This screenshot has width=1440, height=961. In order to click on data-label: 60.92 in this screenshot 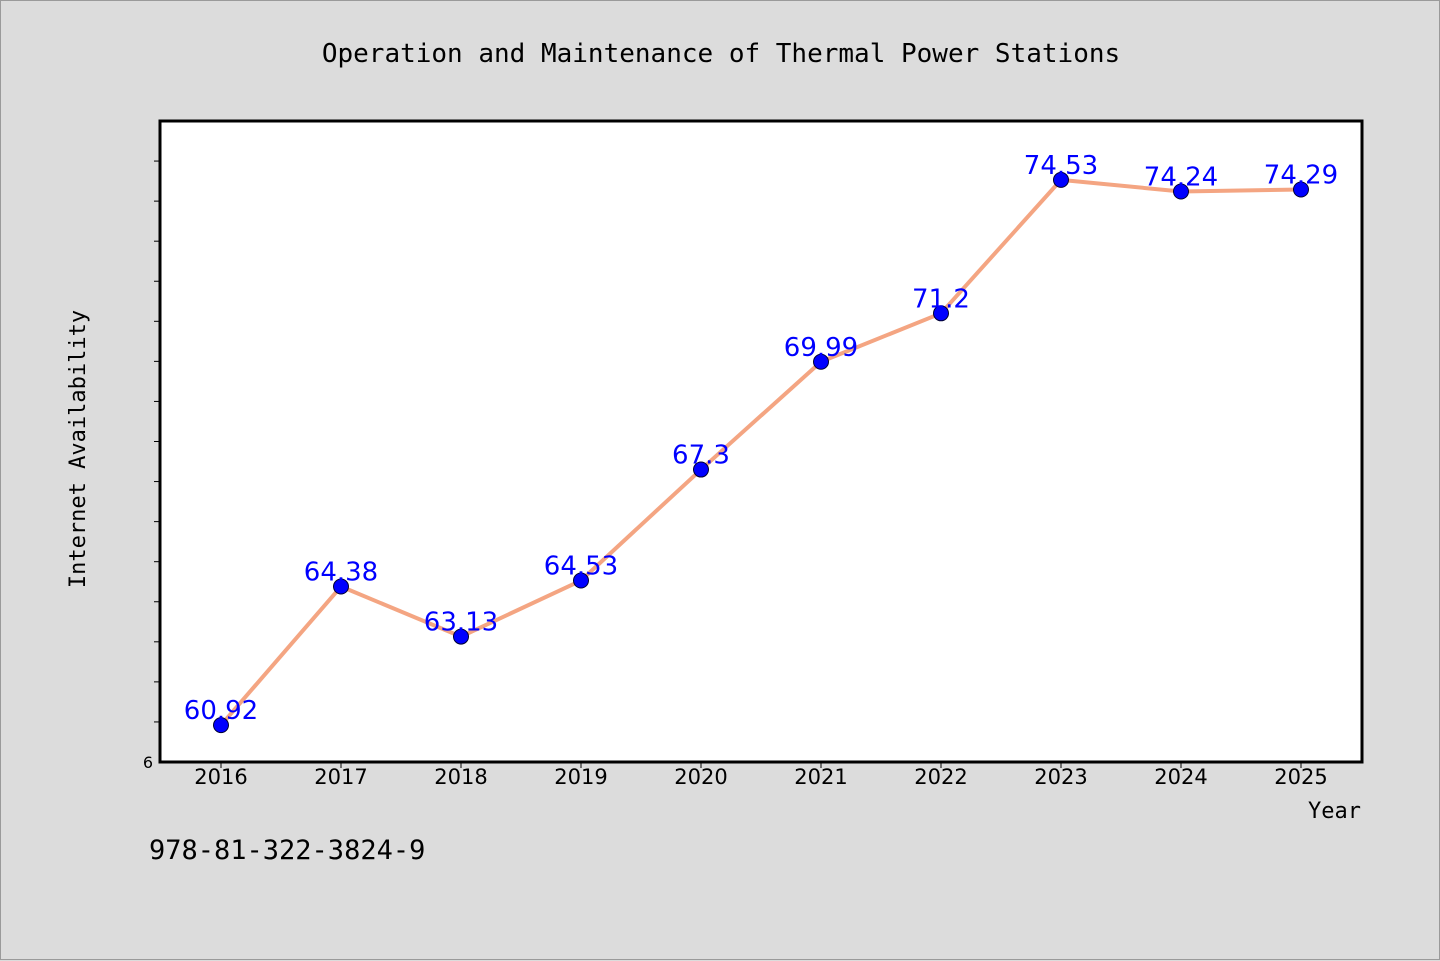, I will do `click(221, 711)`.